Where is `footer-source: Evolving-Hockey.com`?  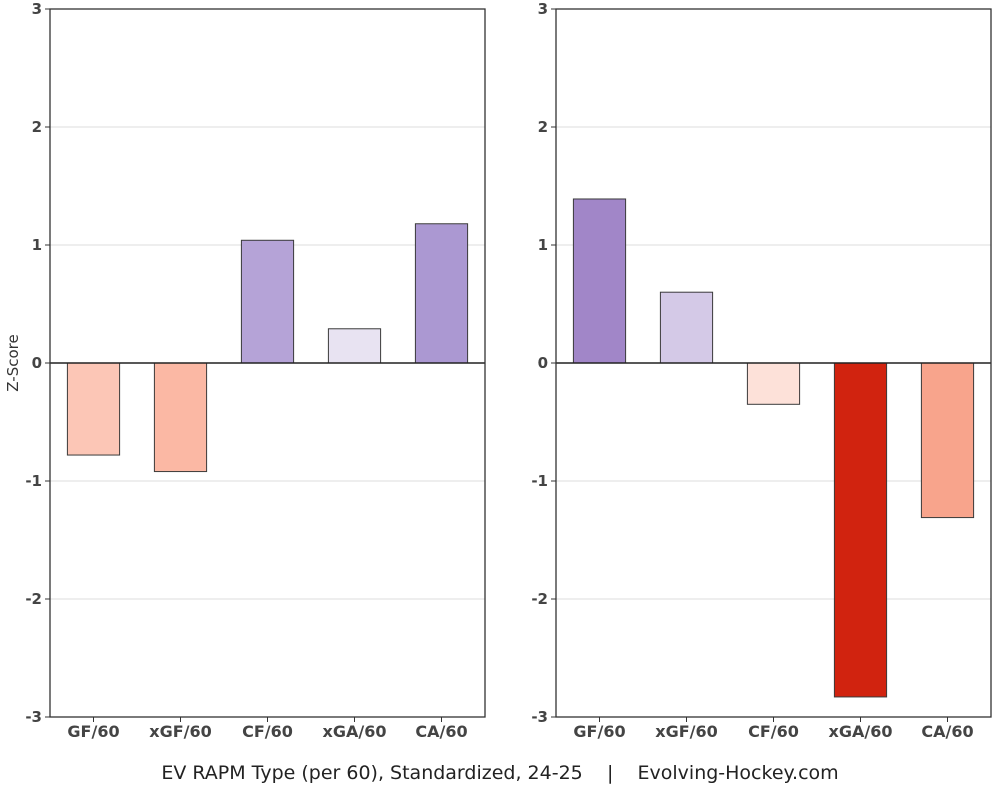 footer-source: Evolving-Hockey.com is located at coordinates (738, 773).